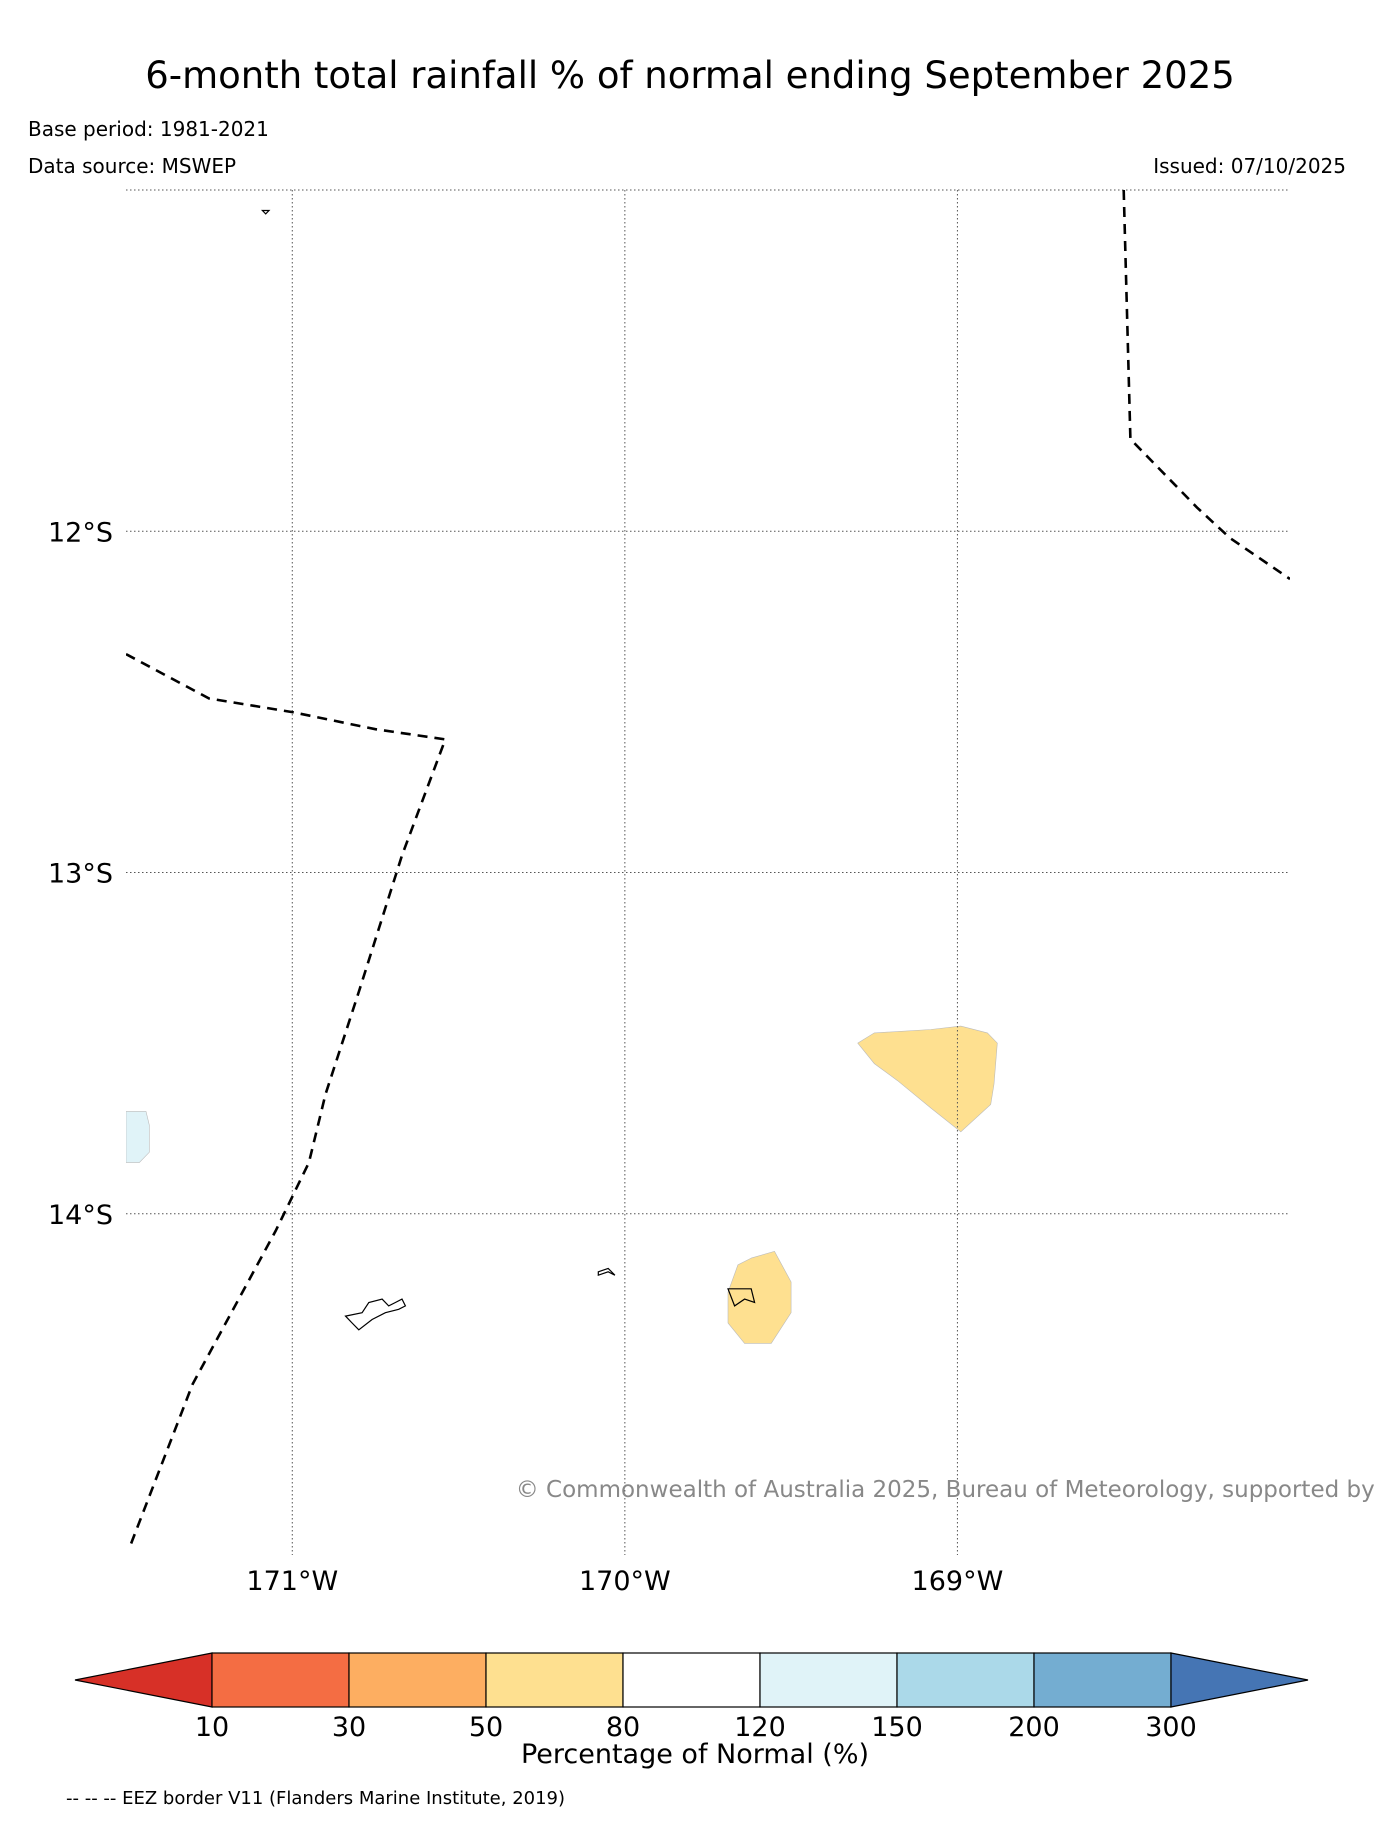 The width and height of the screenshot is (1380, 1839). Describe the element at coordinates (349, 1727) in the screenshot. I see `colorbar-tick-label: 30` at that location.